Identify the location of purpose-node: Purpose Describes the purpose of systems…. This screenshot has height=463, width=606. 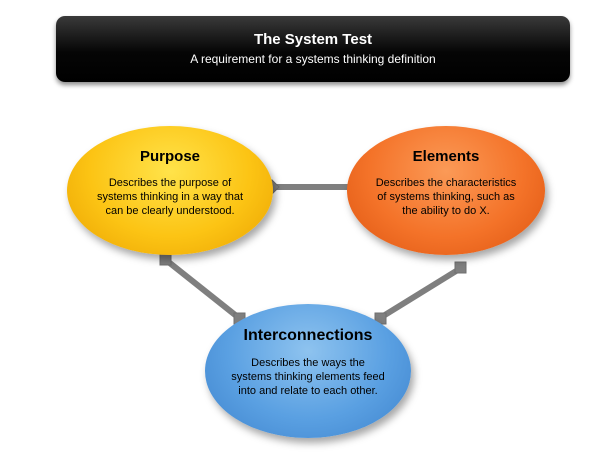
(170, 190).